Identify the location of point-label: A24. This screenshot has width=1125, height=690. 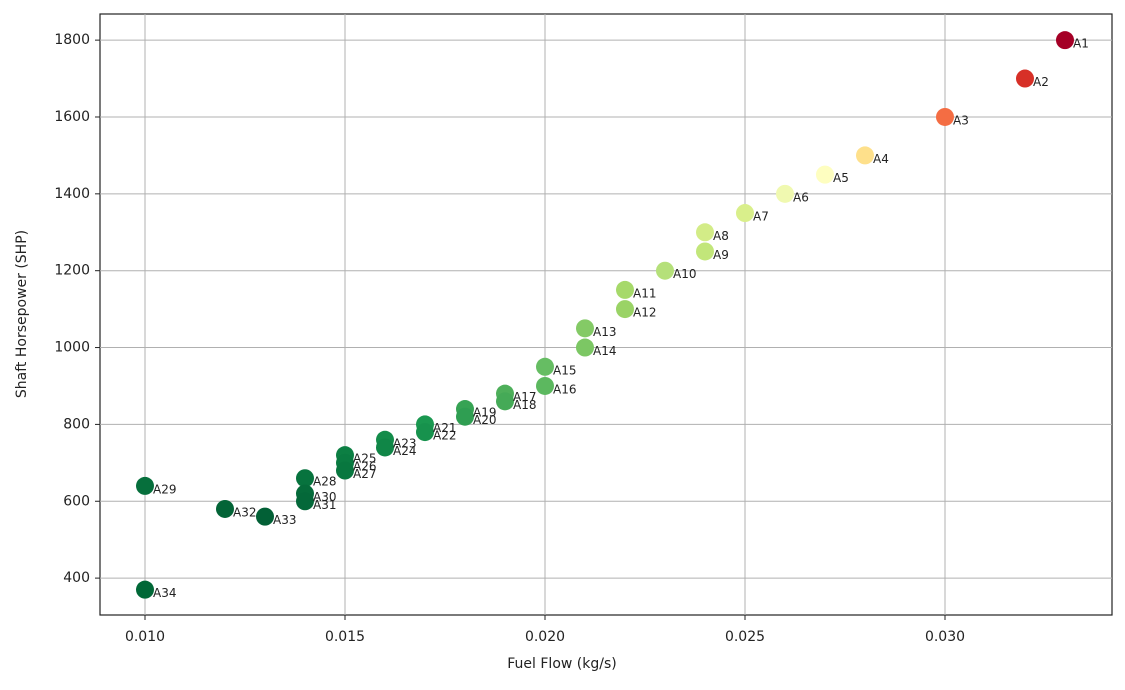
(404, 451).